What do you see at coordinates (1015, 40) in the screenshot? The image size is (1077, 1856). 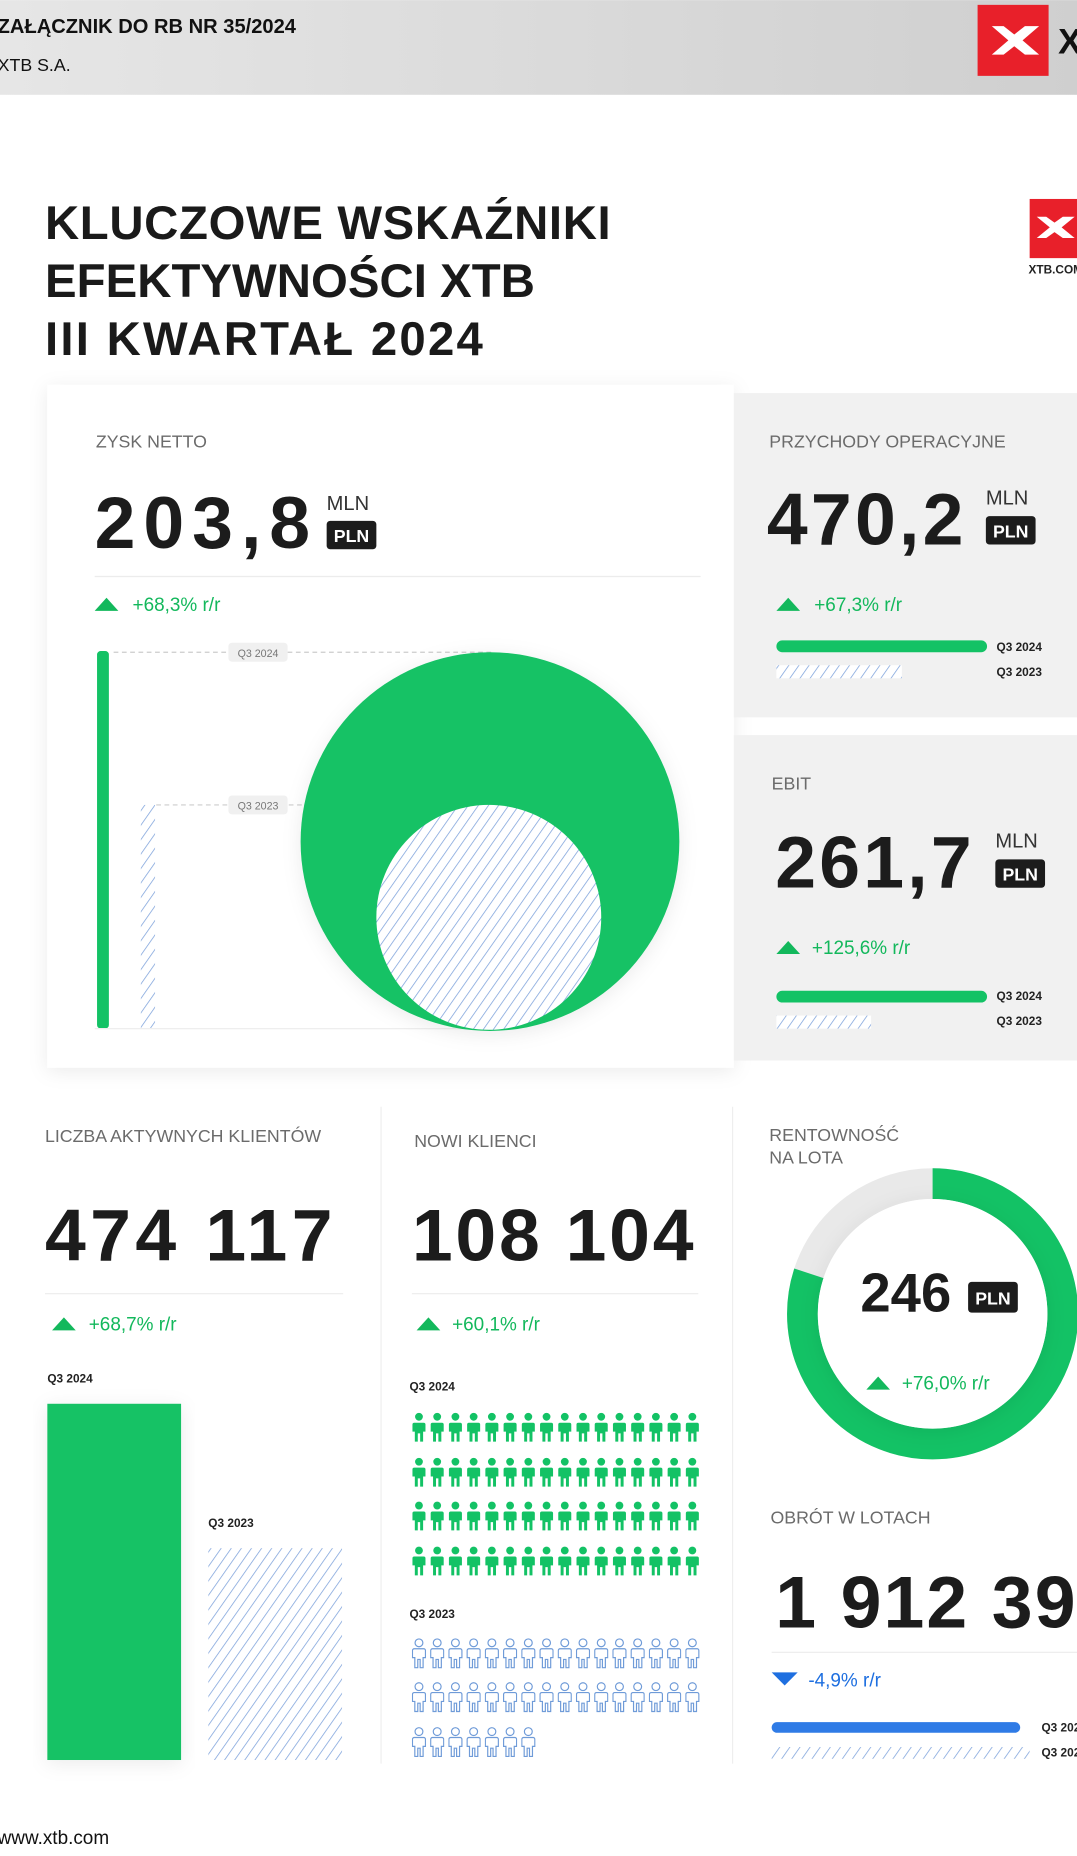 I see `logo-mark` at bounding box center [1015, 40].